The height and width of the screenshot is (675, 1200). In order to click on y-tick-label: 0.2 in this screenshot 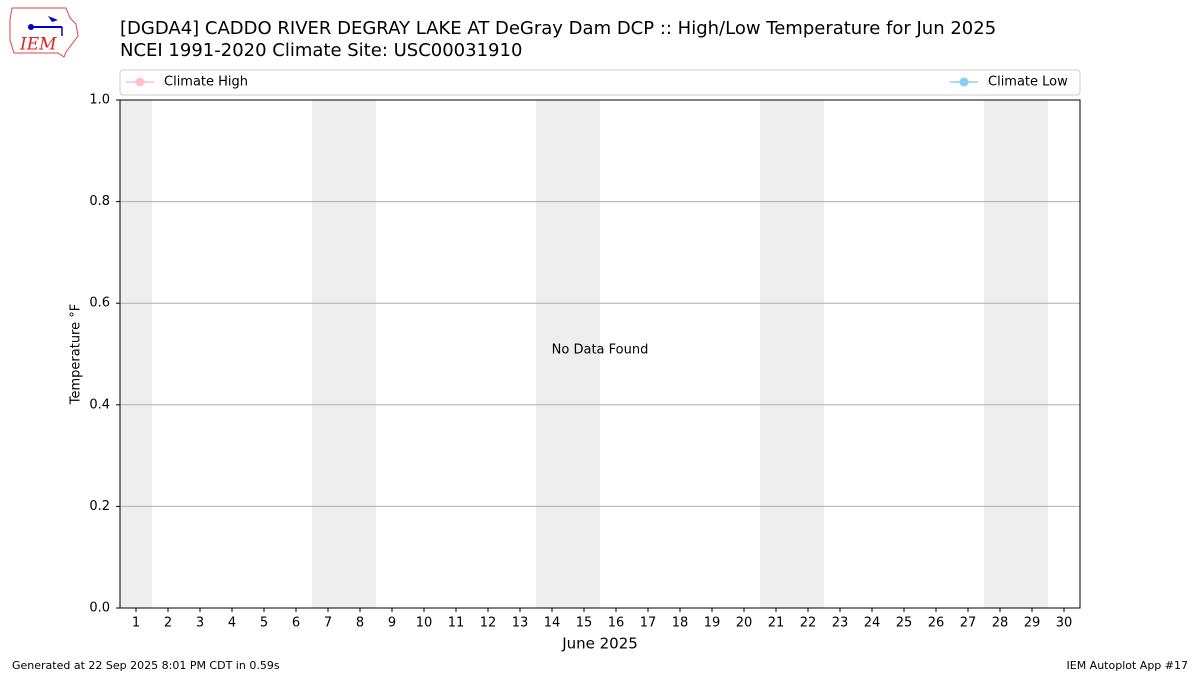, I will do `click(99, 506)`.